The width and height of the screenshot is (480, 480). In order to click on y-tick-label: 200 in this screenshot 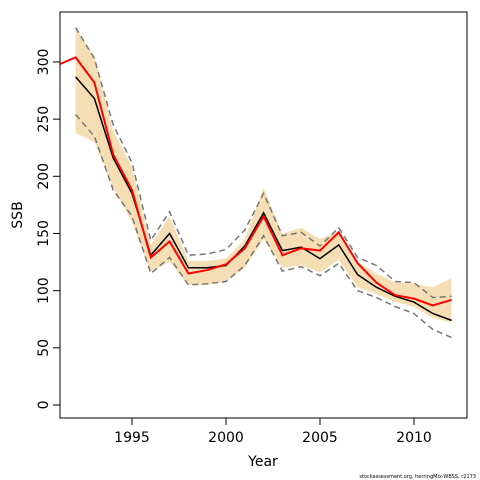, I will do `click(44, 176)`.